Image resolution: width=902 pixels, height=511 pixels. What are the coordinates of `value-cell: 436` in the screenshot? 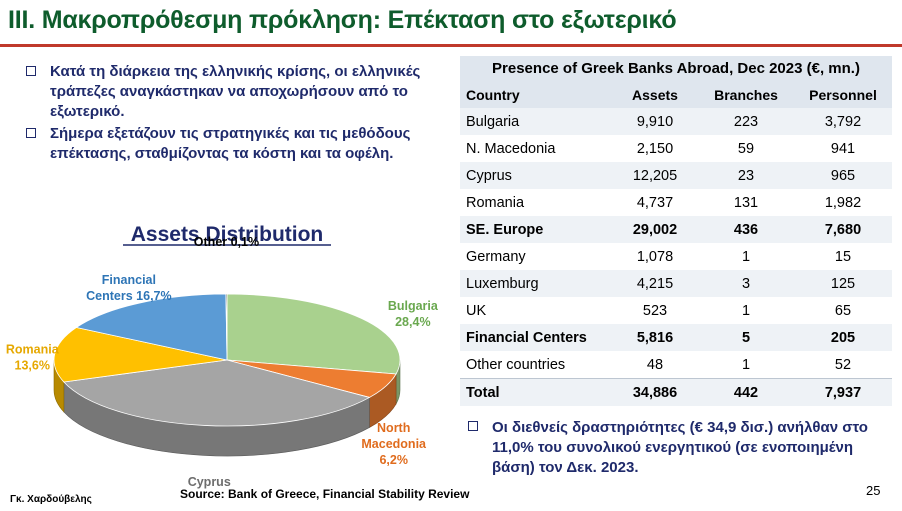 It's located at (746, 229).